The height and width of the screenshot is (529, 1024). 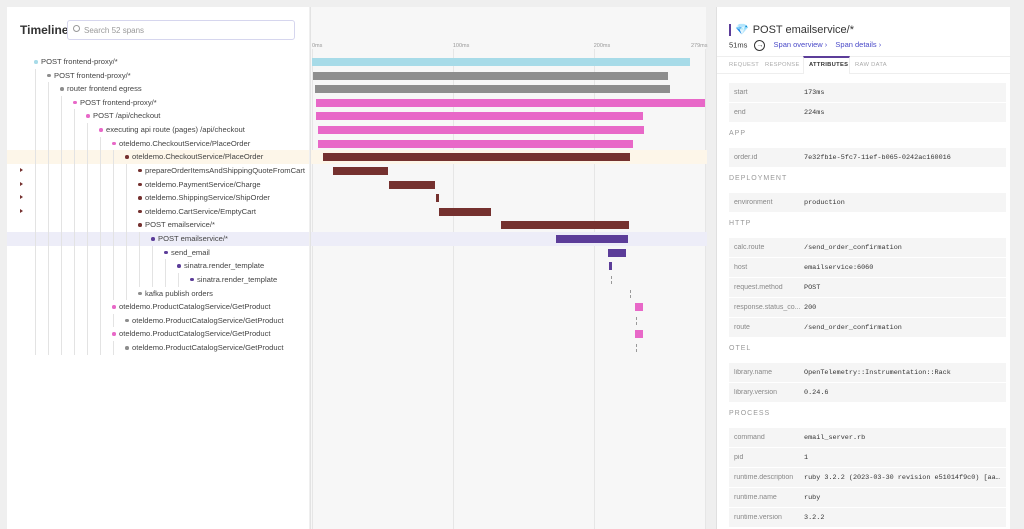 What do you see at coordinates (782, 65) in the screenshot?
I see `tab-response: RESPONSE` at bounding box center [782, 65].